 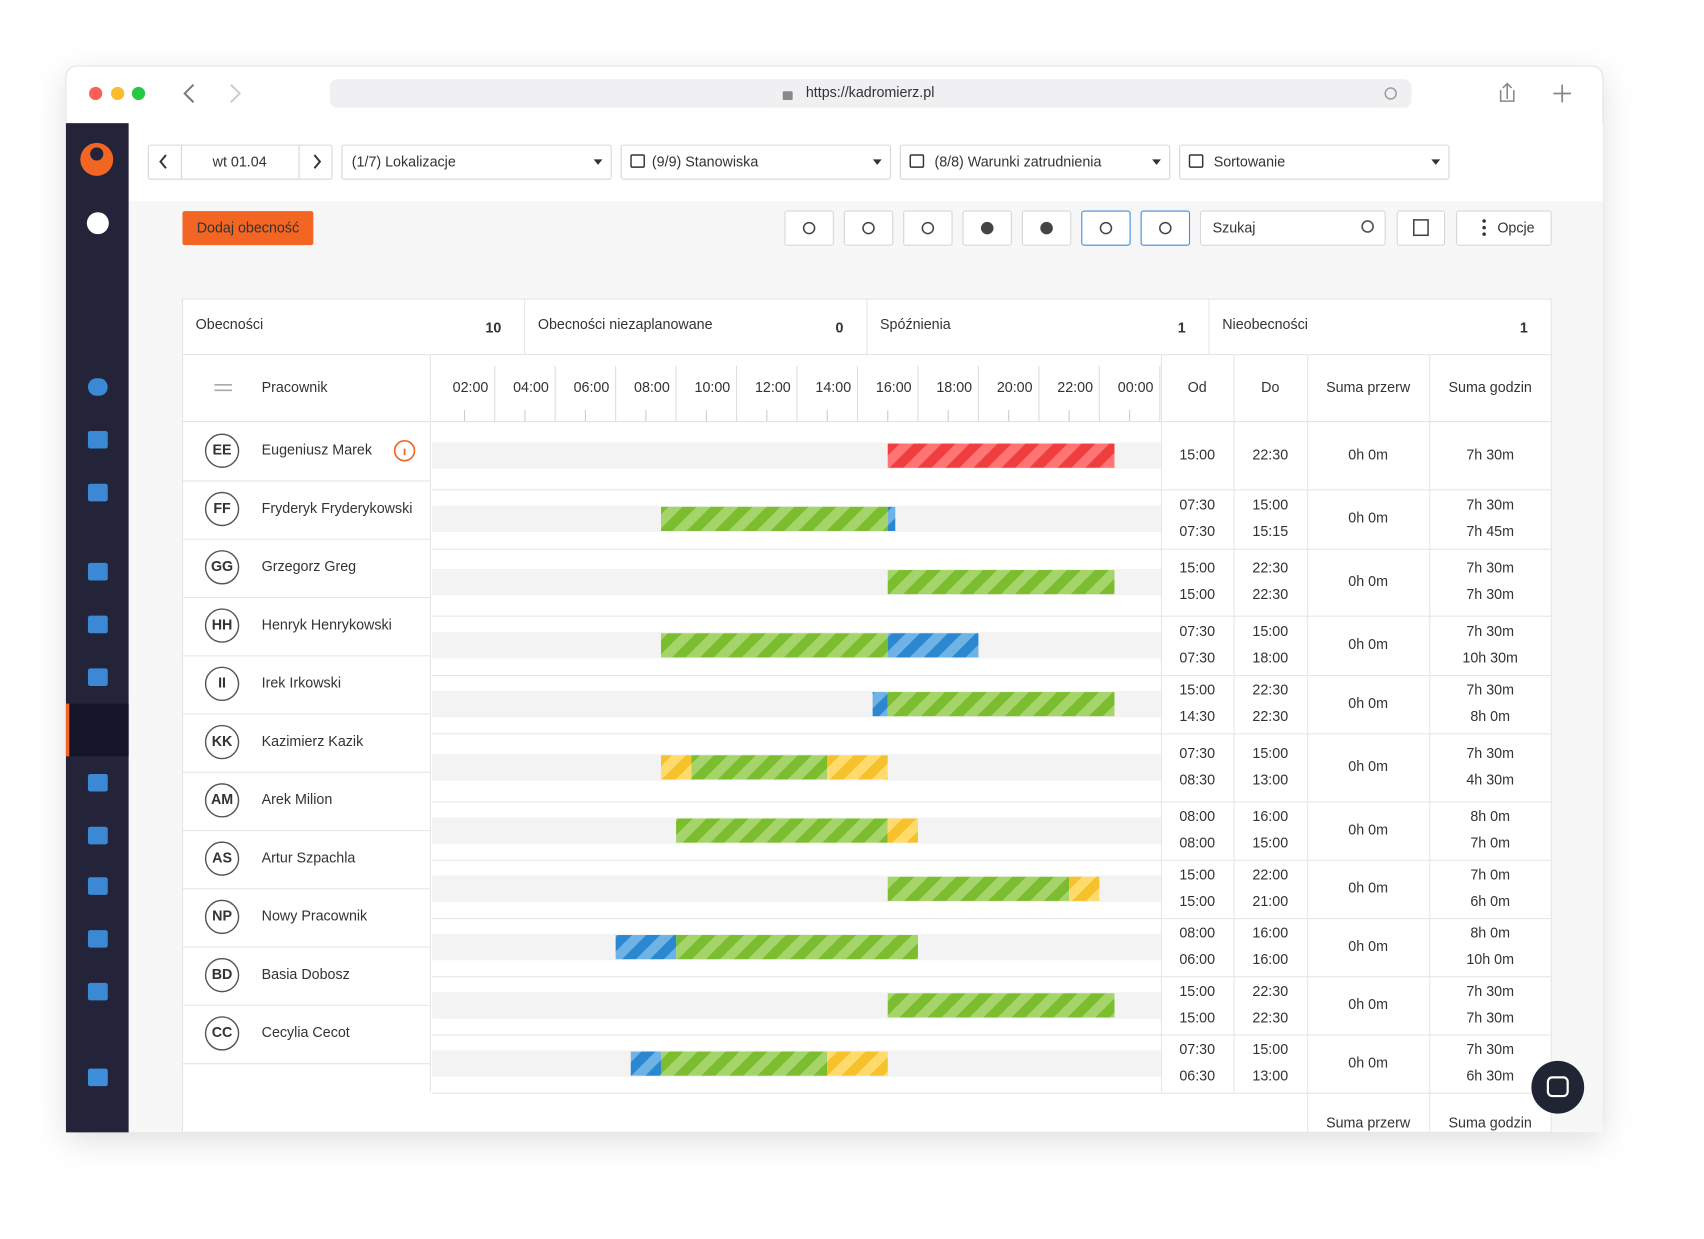 What do you see at coordinates (1490, 1050) in the screenshot?
I see `planned-hours: 7h 30m` at bounding box center [1490, 1050].